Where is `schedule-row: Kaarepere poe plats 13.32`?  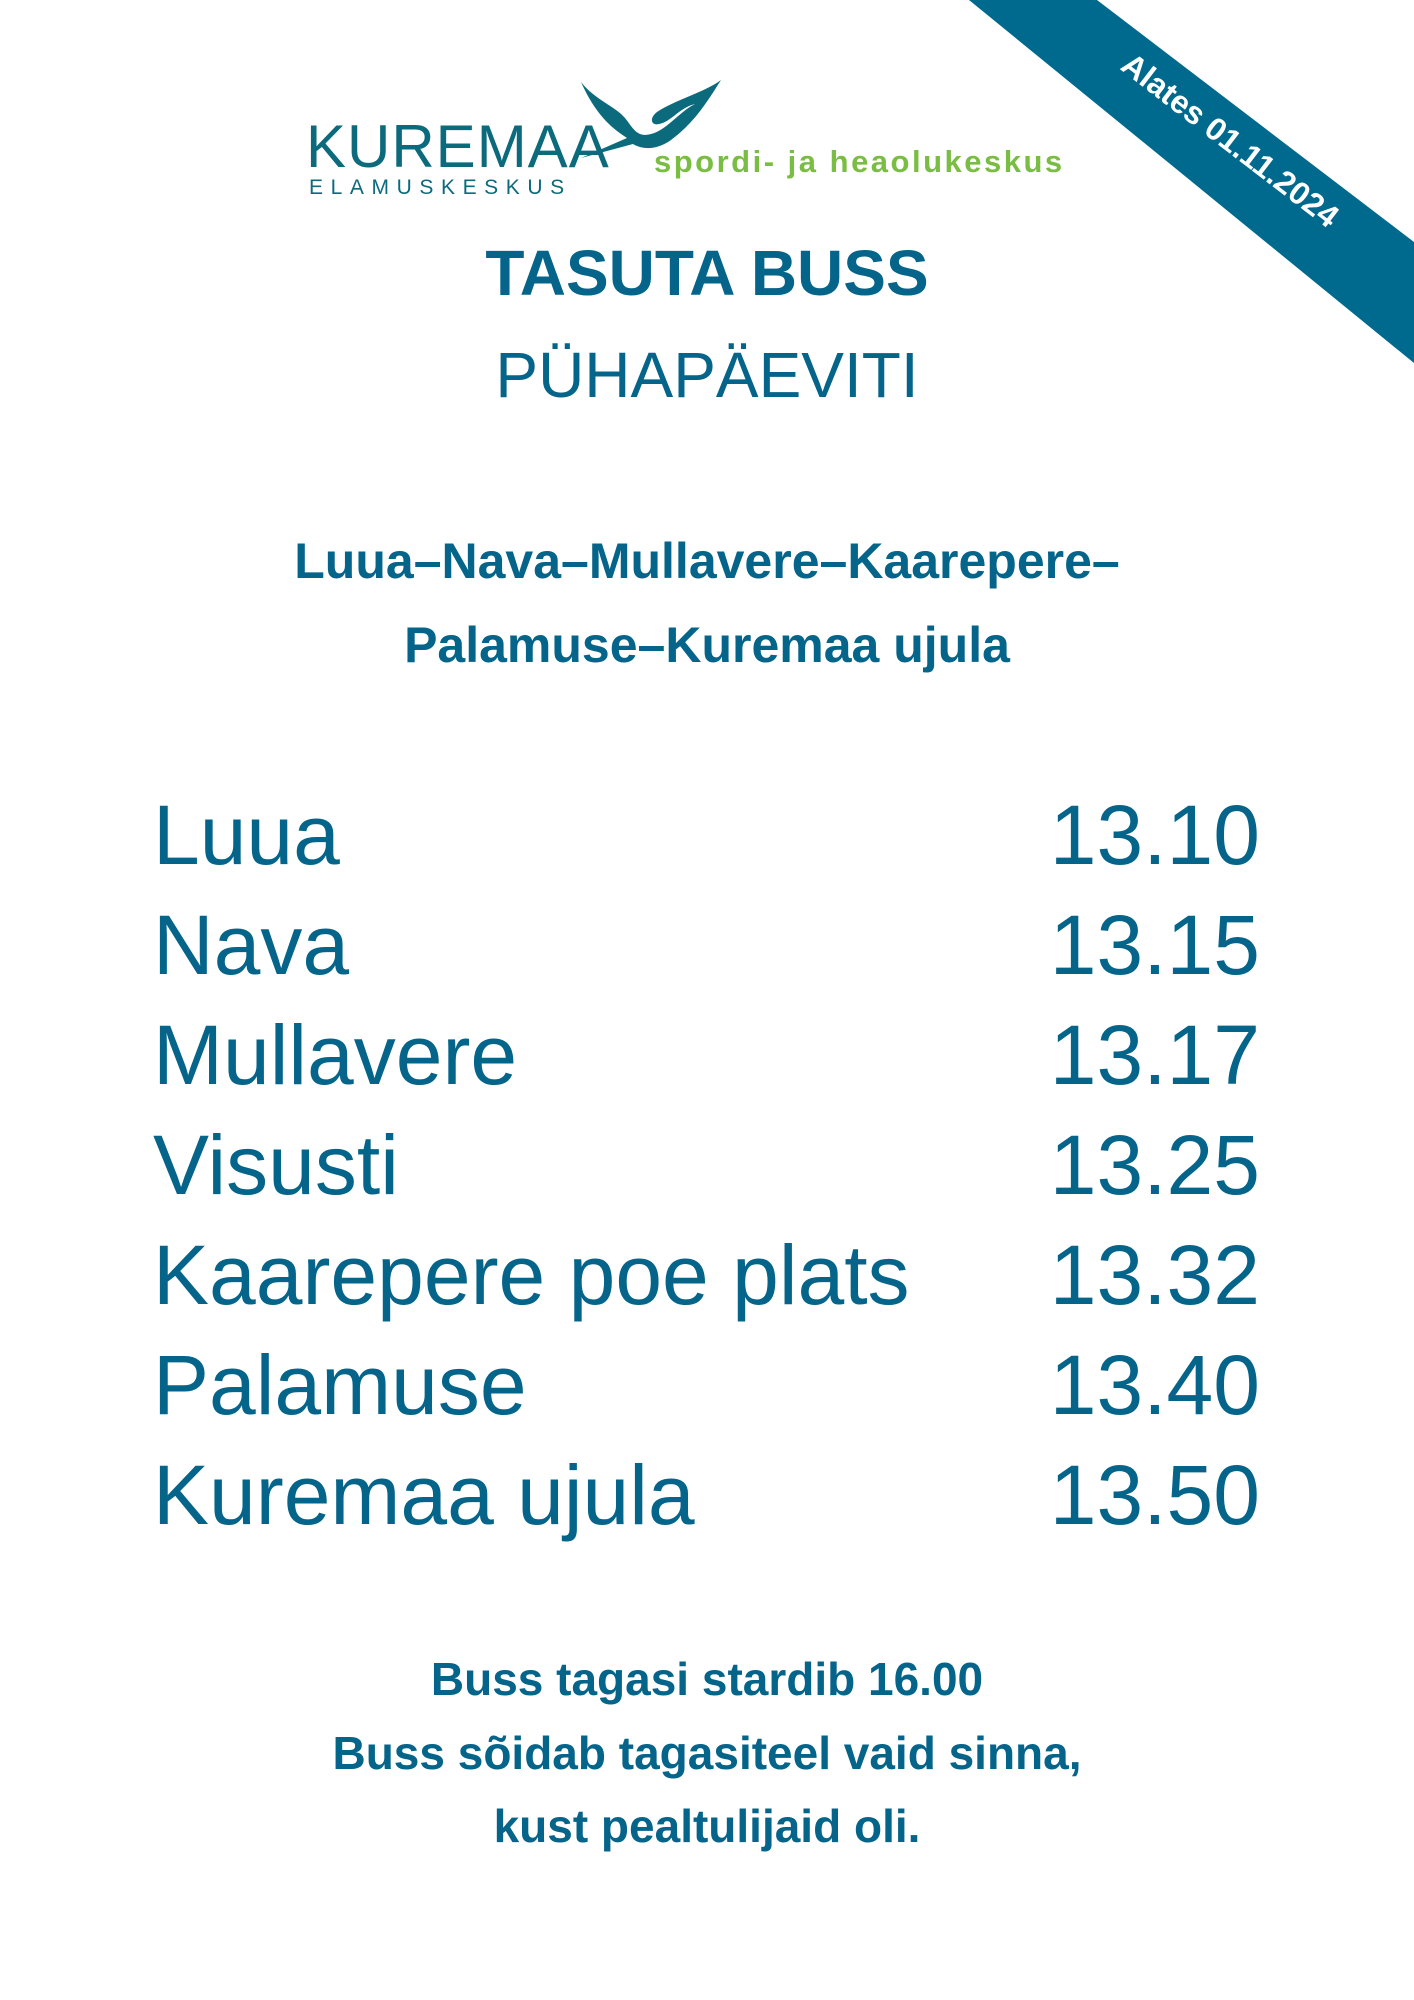
schedule-row: Kaarepere poe plats 13.32 is located at coordinates (706, 1275).